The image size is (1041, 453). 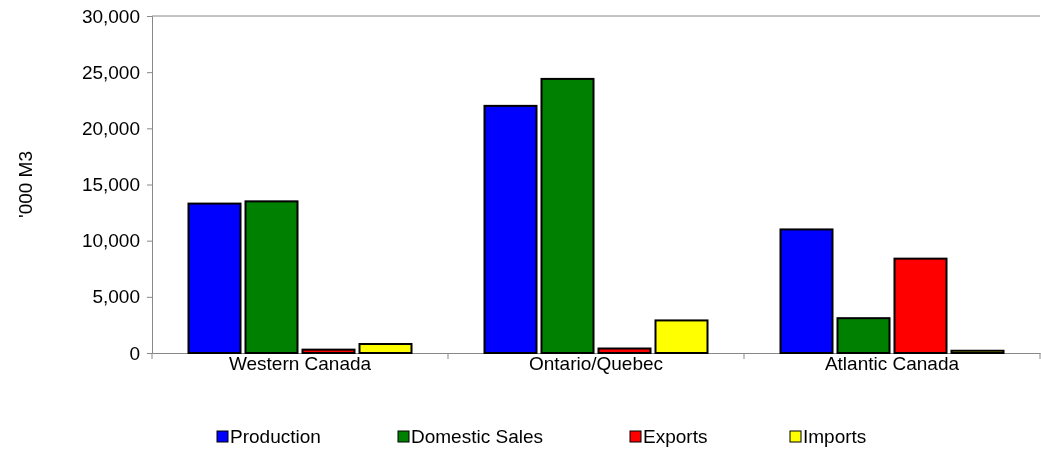 What do you see at coordinates (110, 72) in the screenshot?
I see `y-tick-label: 25,000` at bounding box center [110, 72].